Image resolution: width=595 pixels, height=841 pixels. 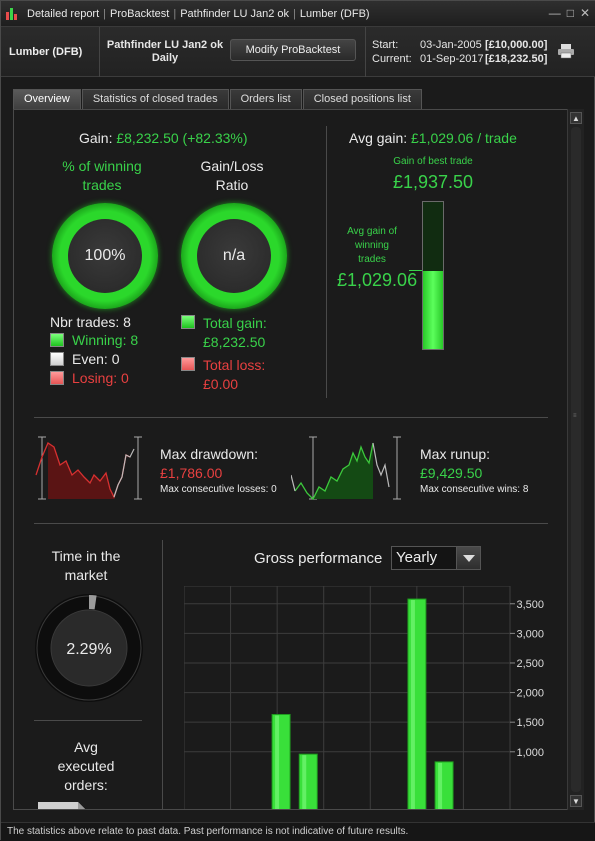 I want to click on period-select: Yearly, so click(x=436, y=558).